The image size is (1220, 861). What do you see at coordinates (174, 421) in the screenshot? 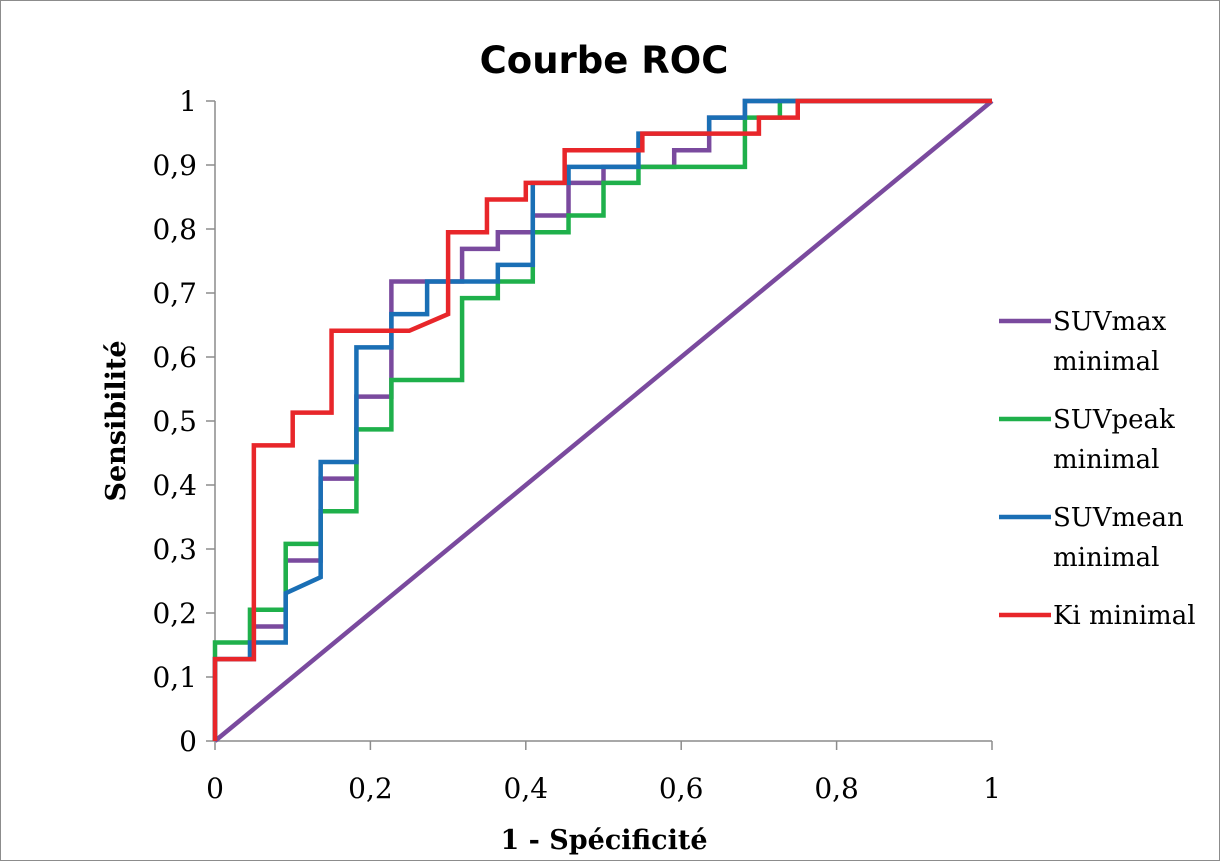
I see `y-tick-label: 0,5` at bounding box center [174, 421].